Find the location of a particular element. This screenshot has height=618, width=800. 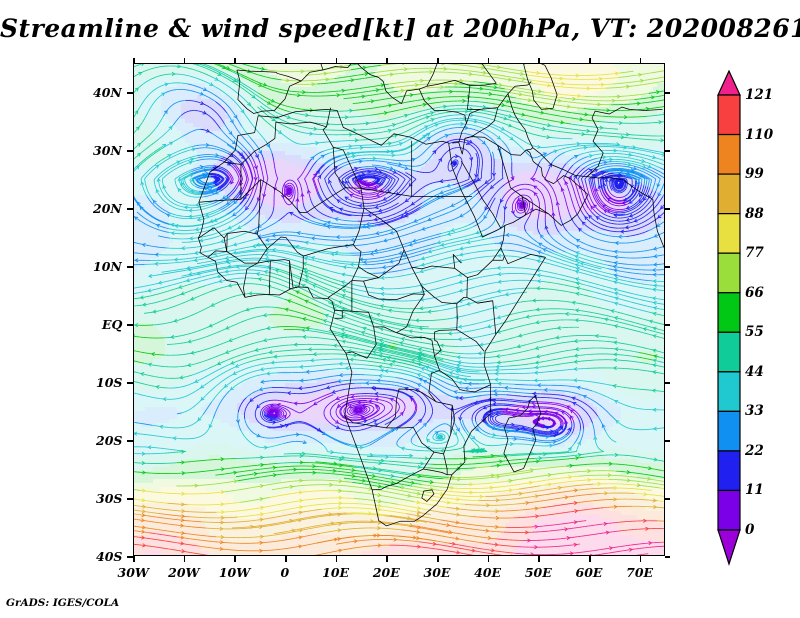

colorbar-tick-label: 77 is located at coordinates (754, 253).